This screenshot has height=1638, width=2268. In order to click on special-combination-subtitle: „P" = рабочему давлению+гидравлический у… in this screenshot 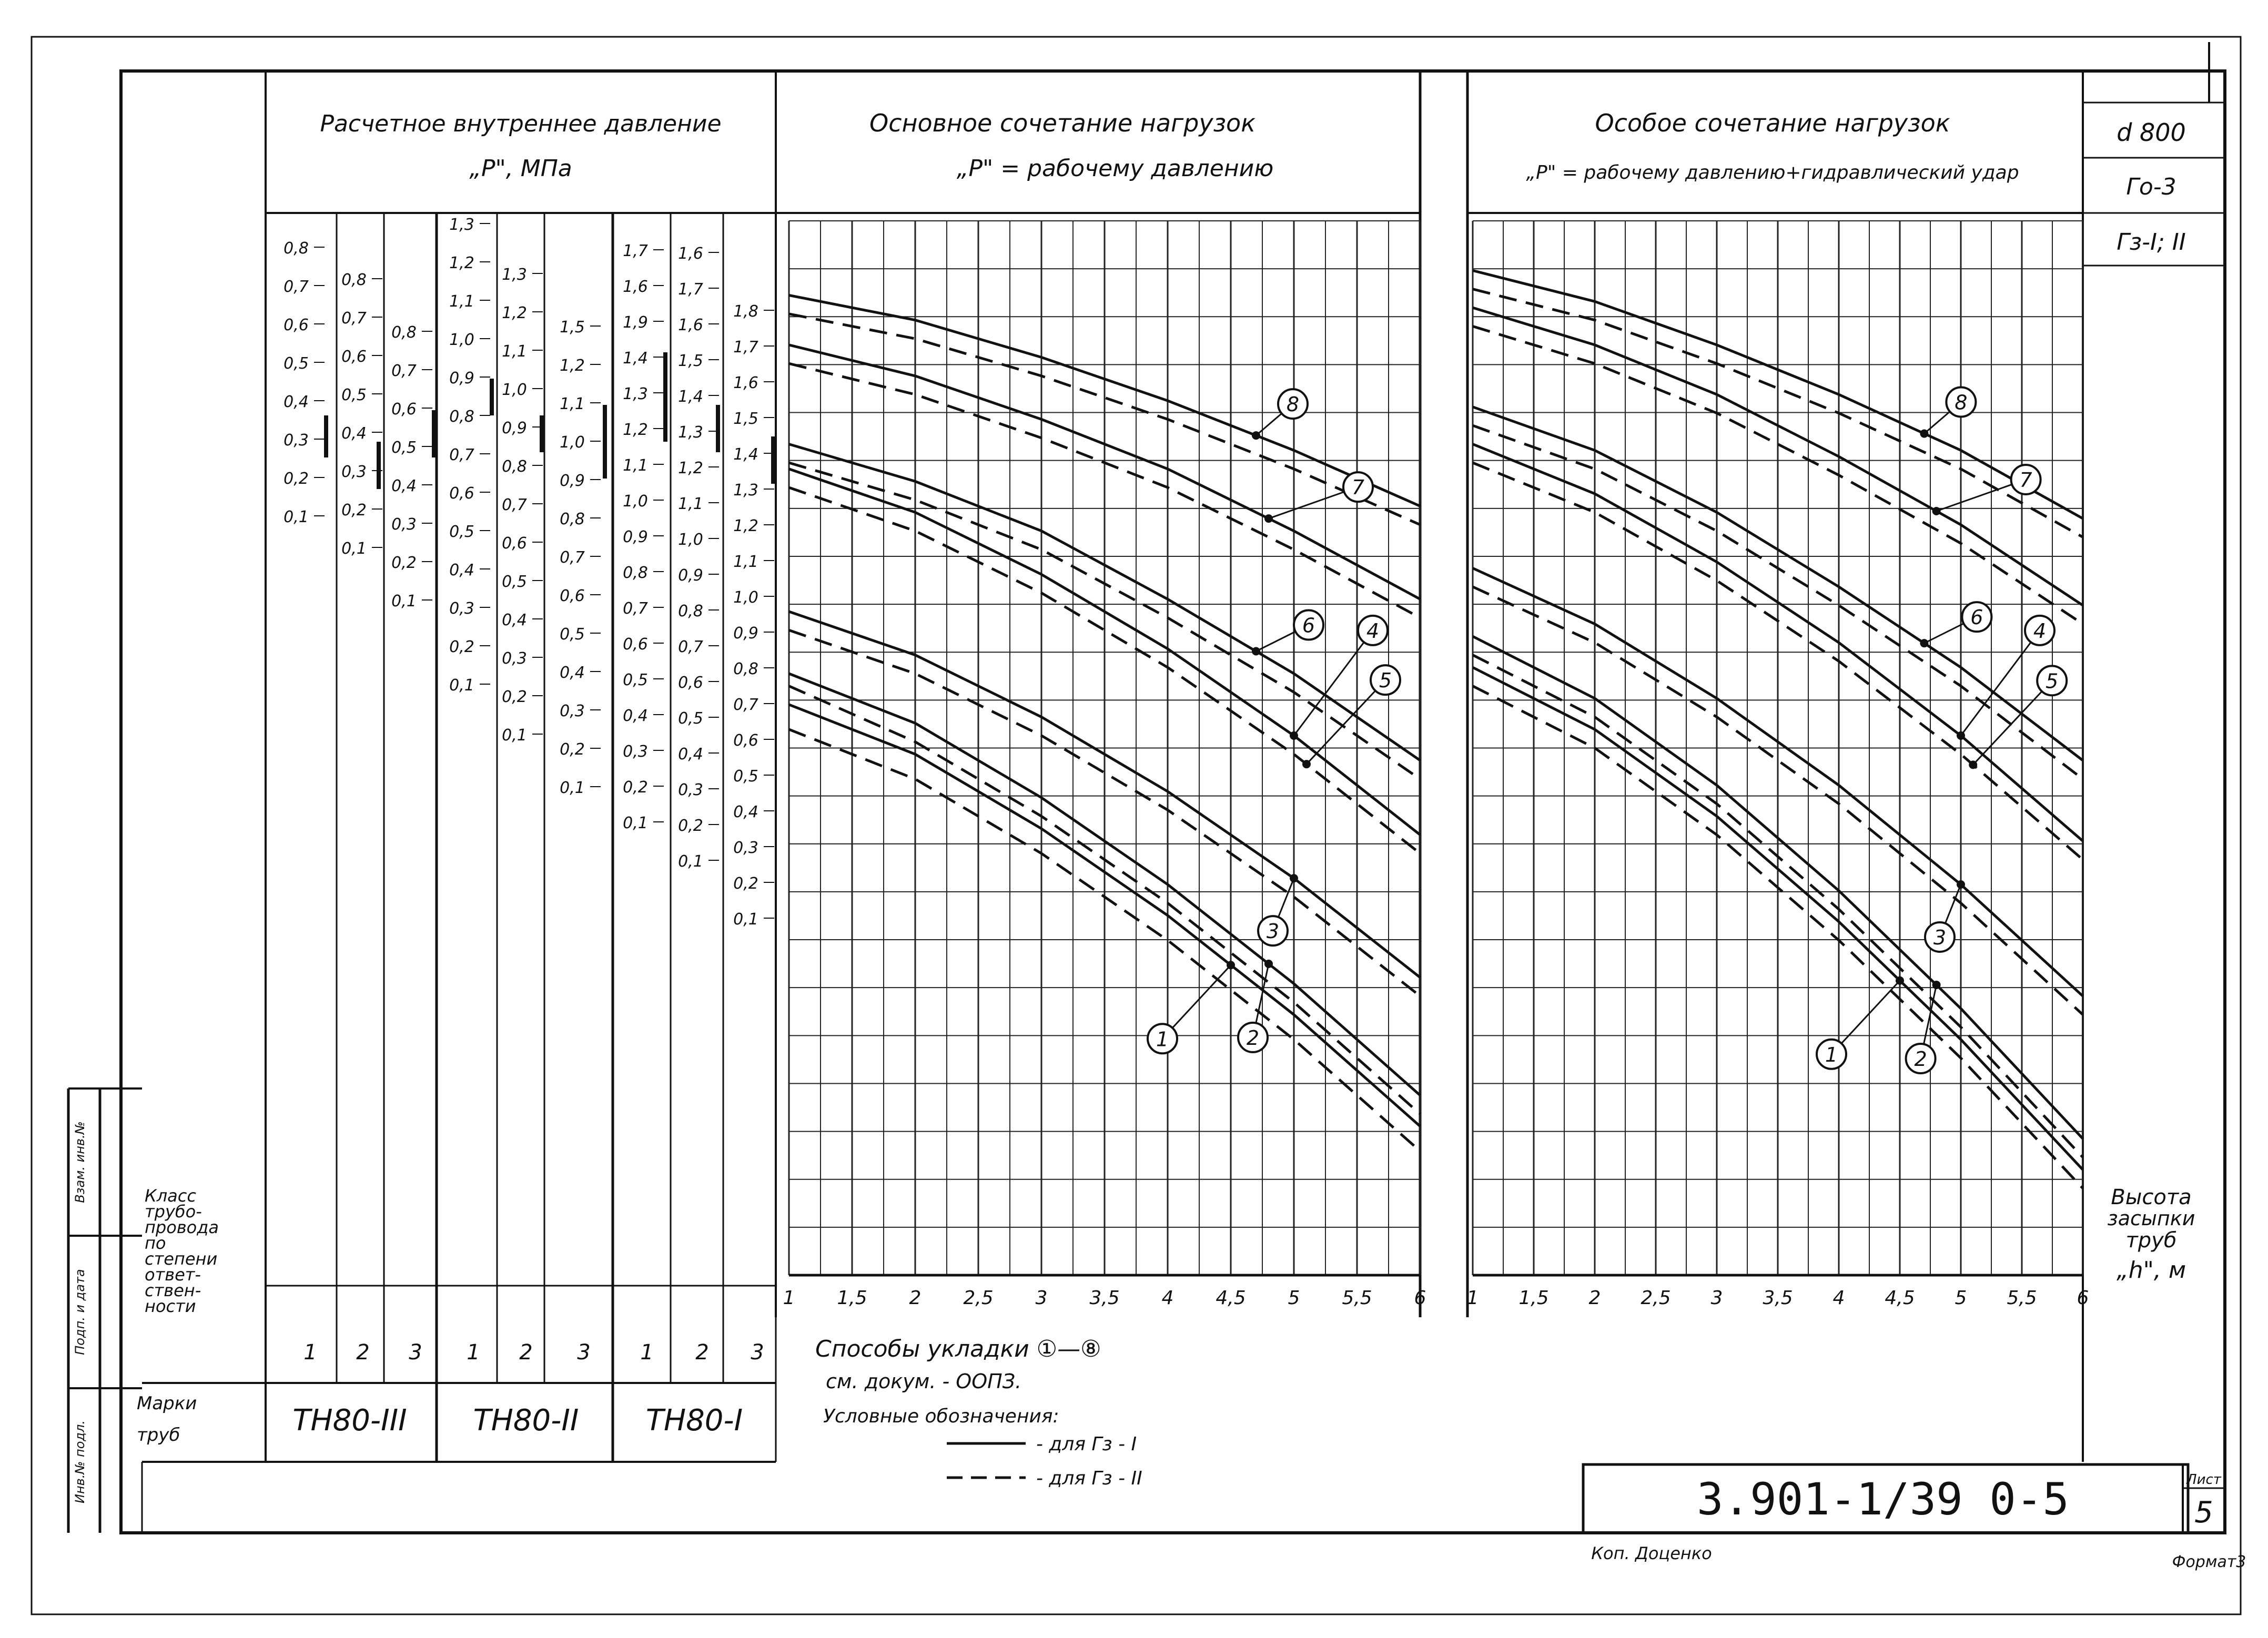, I will do `click(1772, 173)`.